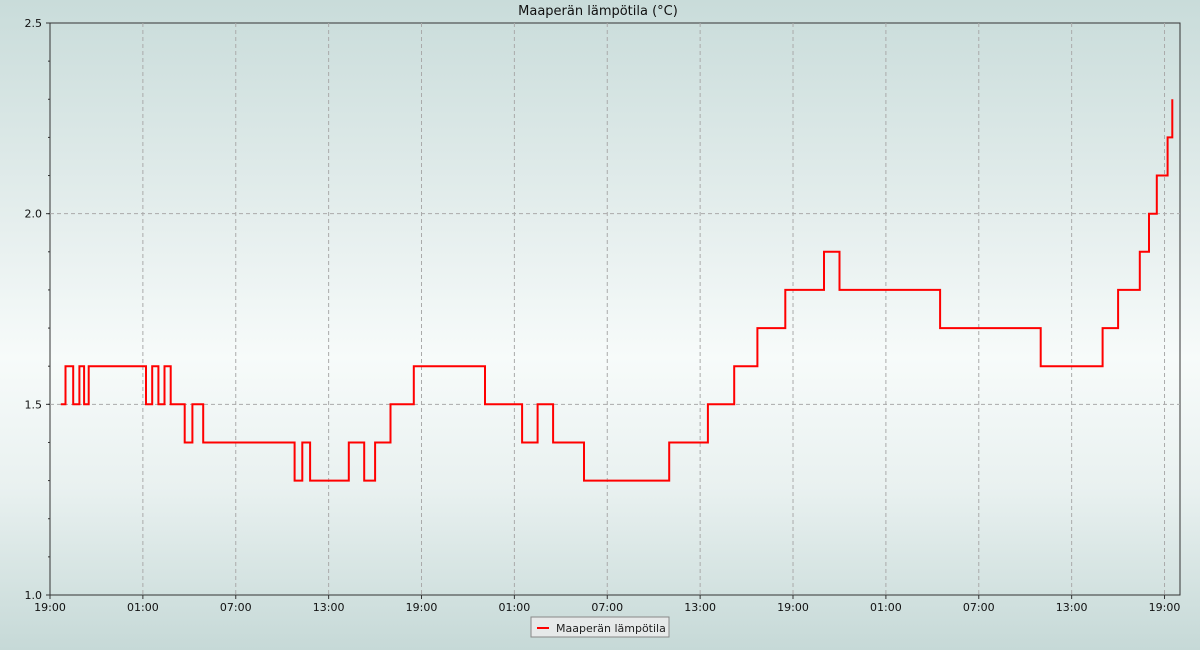 The height and width of the screenshot is (650, 1200). What do you see at coordinates (611, 628) in the screenshot?
I see `legend-label: Maaperän lämpötila` at bounding box center [611, 628].